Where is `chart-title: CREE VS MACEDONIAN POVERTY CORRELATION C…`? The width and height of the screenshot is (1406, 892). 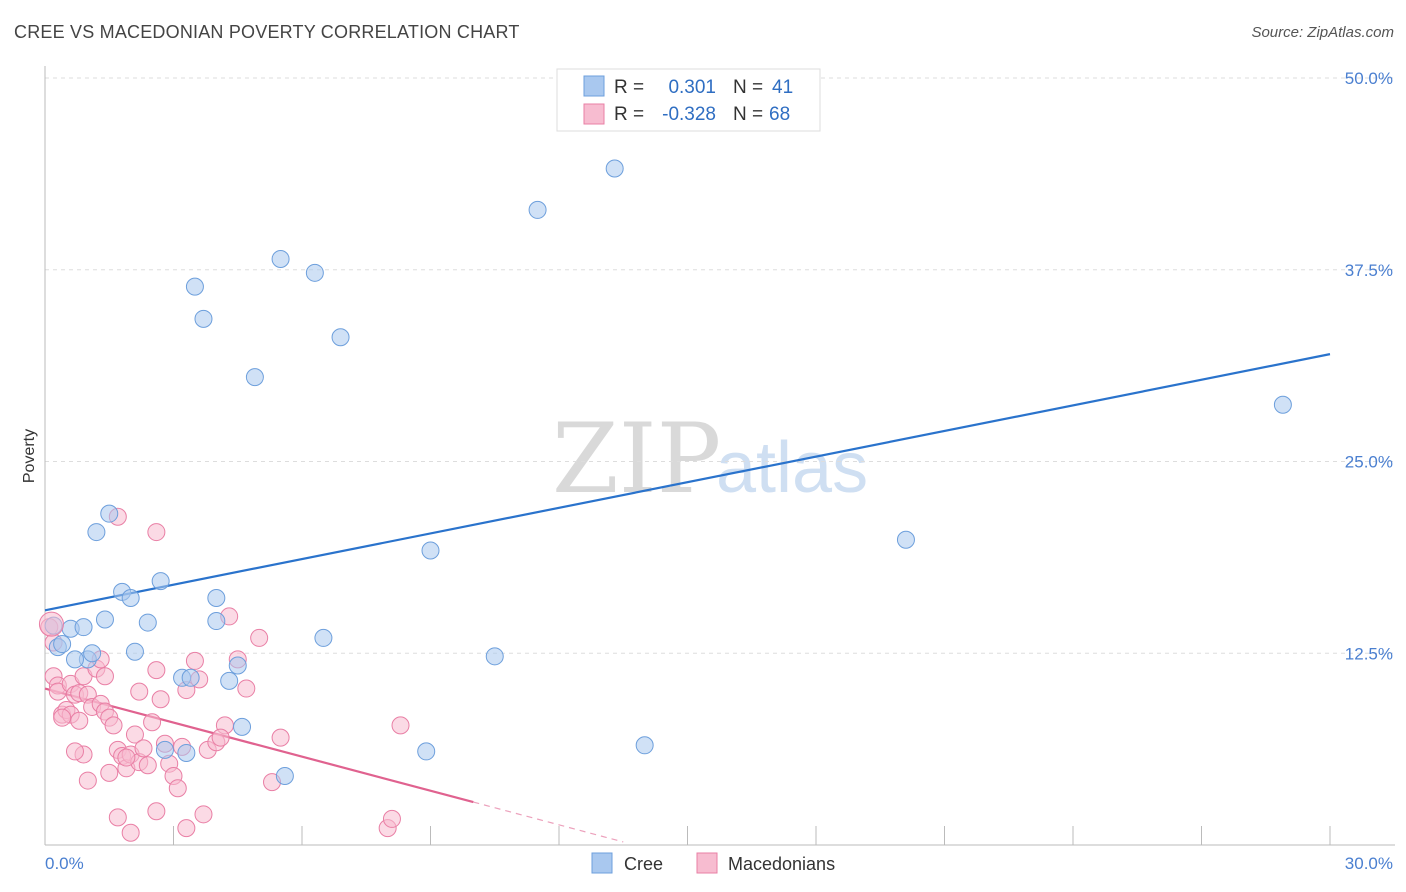
chart-title: CREE VS MACEDONIAN POVERTY CORRELATION C… is located at coordinates (267, 32).